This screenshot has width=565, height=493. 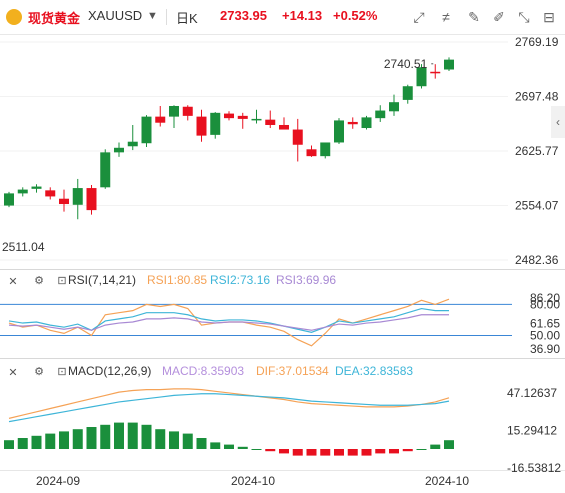 I want to click on price-axis-tick: 2554.07, so click(x=537, y=205).